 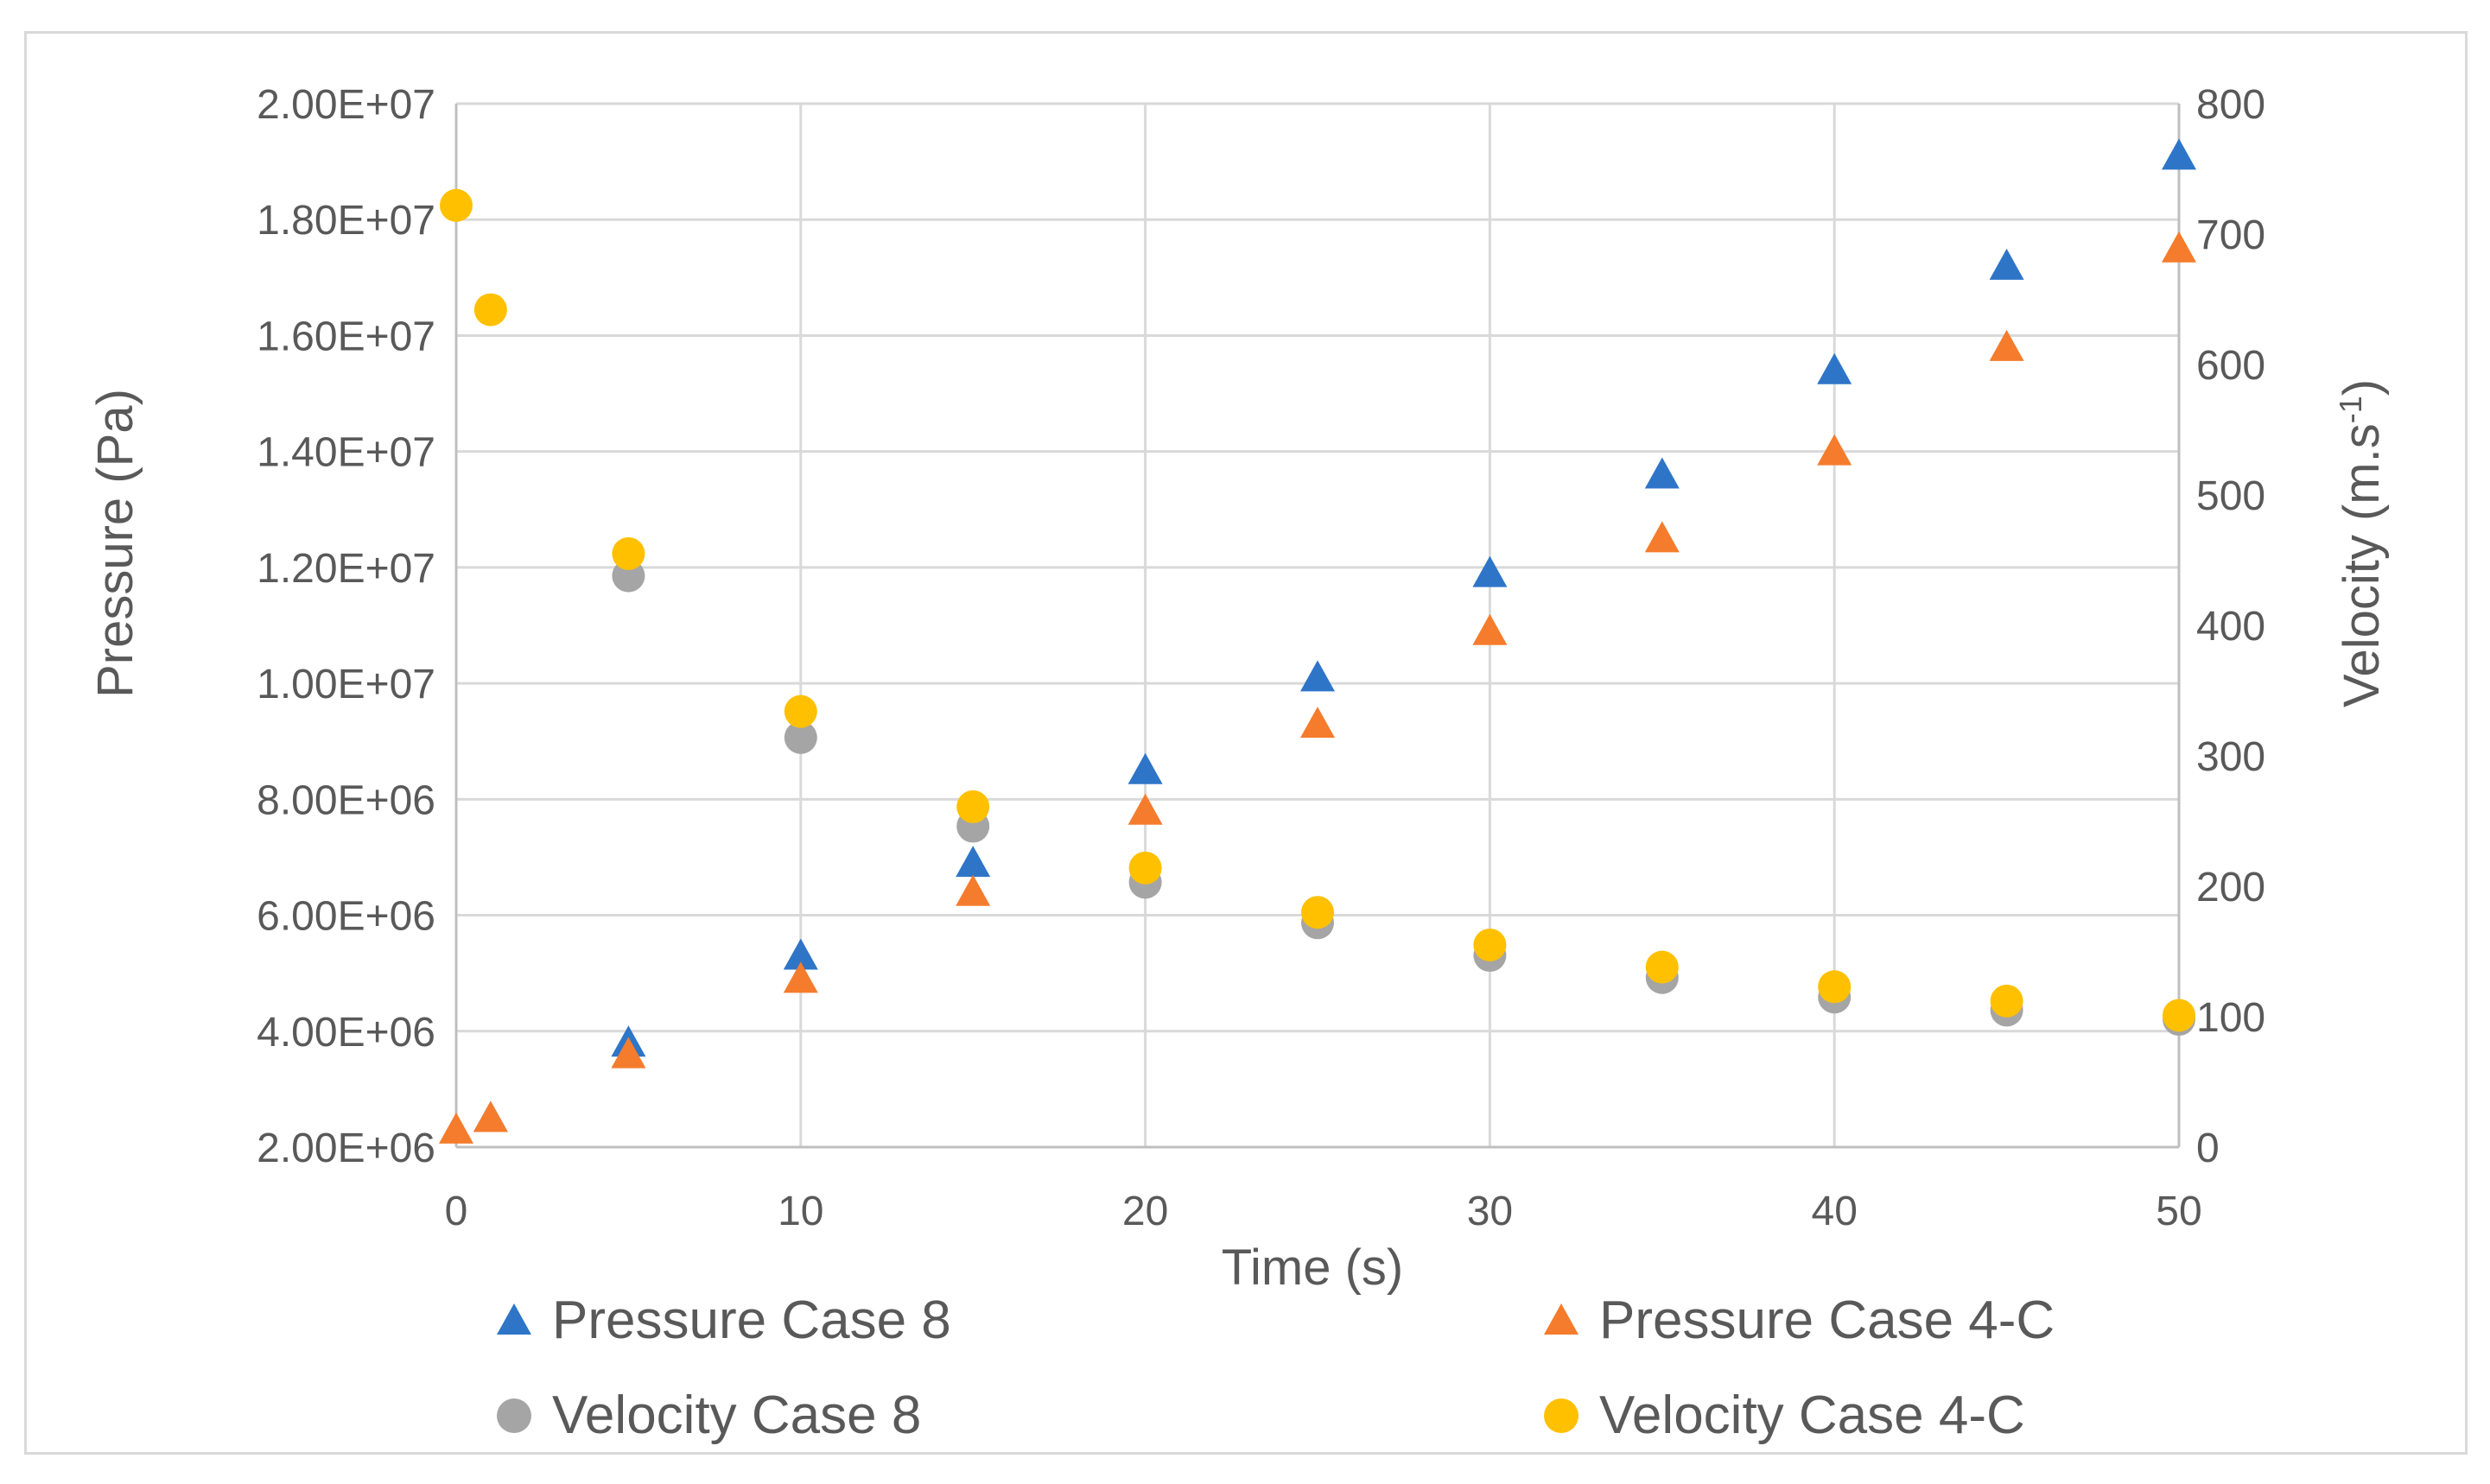 What do you see at coordinates (346, 1033) in the screenshot?
I see `y-tick-label: 4.00E+06` at bounding box center [346, 1033].